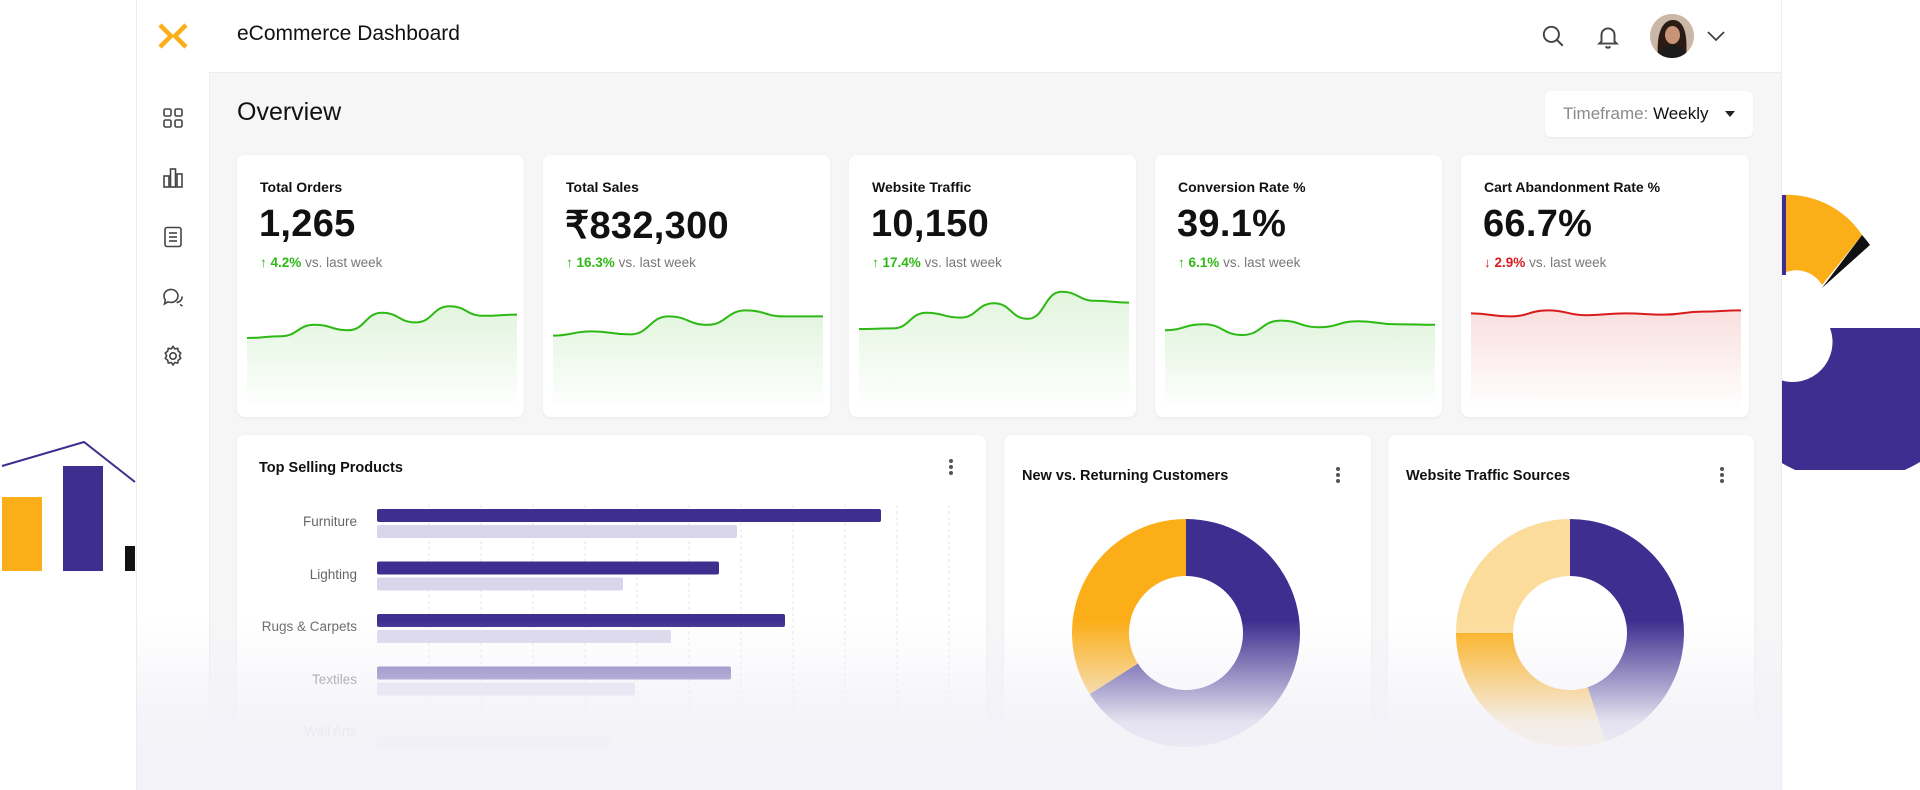  I want to click on timeframe-value: Weekly, so click(1681, 113).